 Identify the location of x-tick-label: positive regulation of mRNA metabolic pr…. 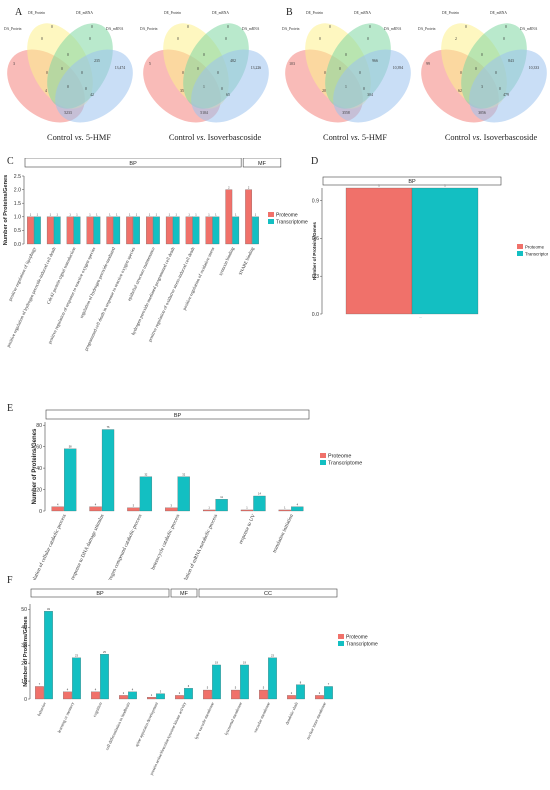
(195, 546).